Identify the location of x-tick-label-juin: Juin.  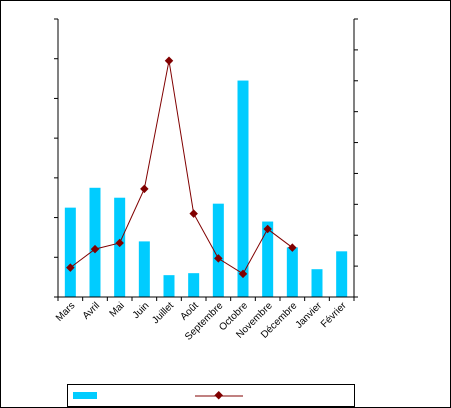
(141, 310).